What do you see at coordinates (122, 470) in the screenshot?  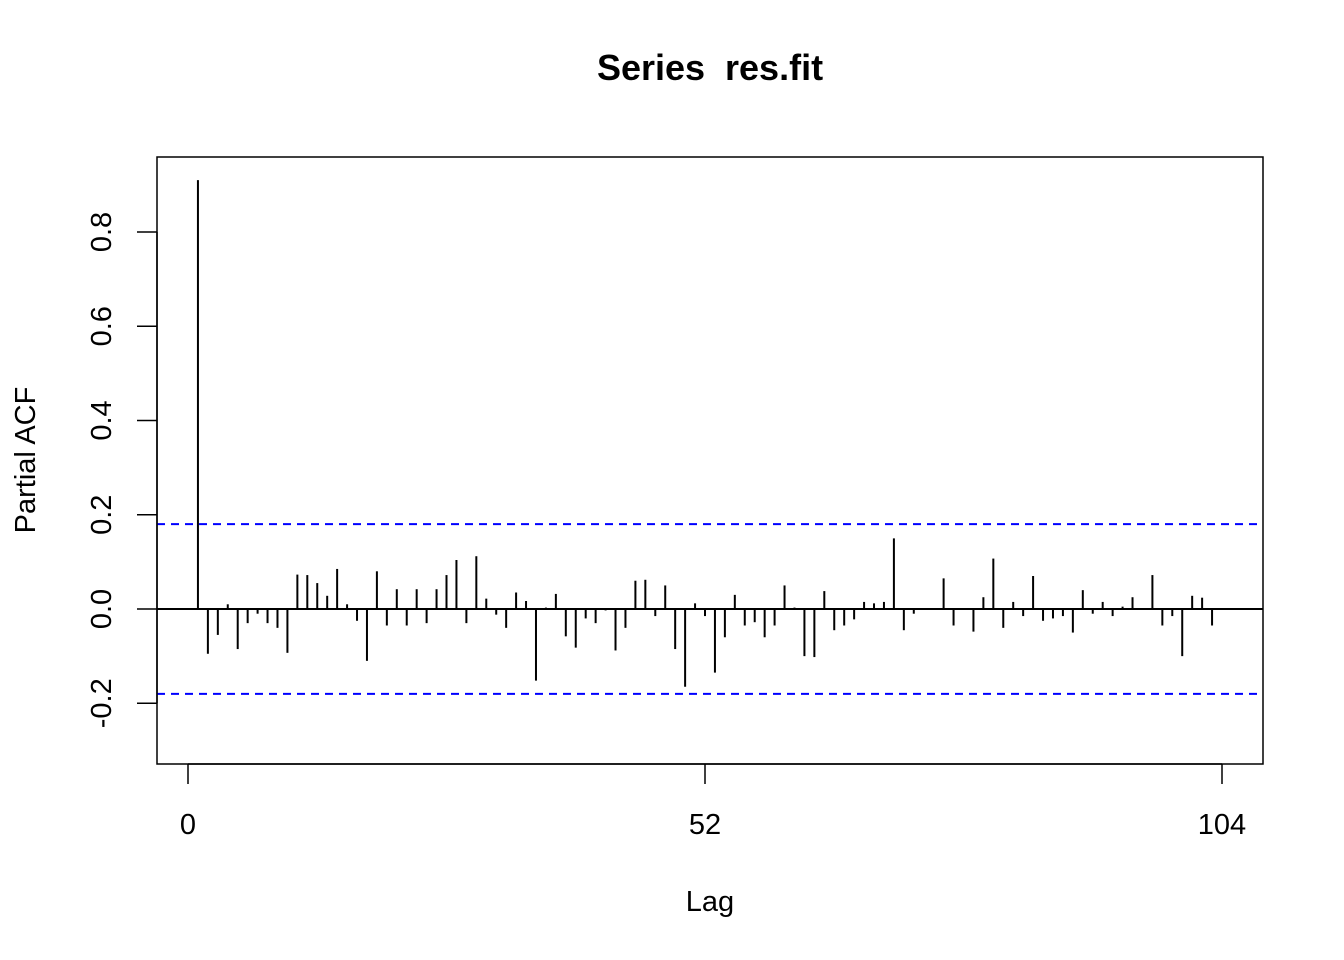 I see `y-axis: -0.2 0.0 0.2 0.4 0.6 0.8` at bounding box center [122, 470].